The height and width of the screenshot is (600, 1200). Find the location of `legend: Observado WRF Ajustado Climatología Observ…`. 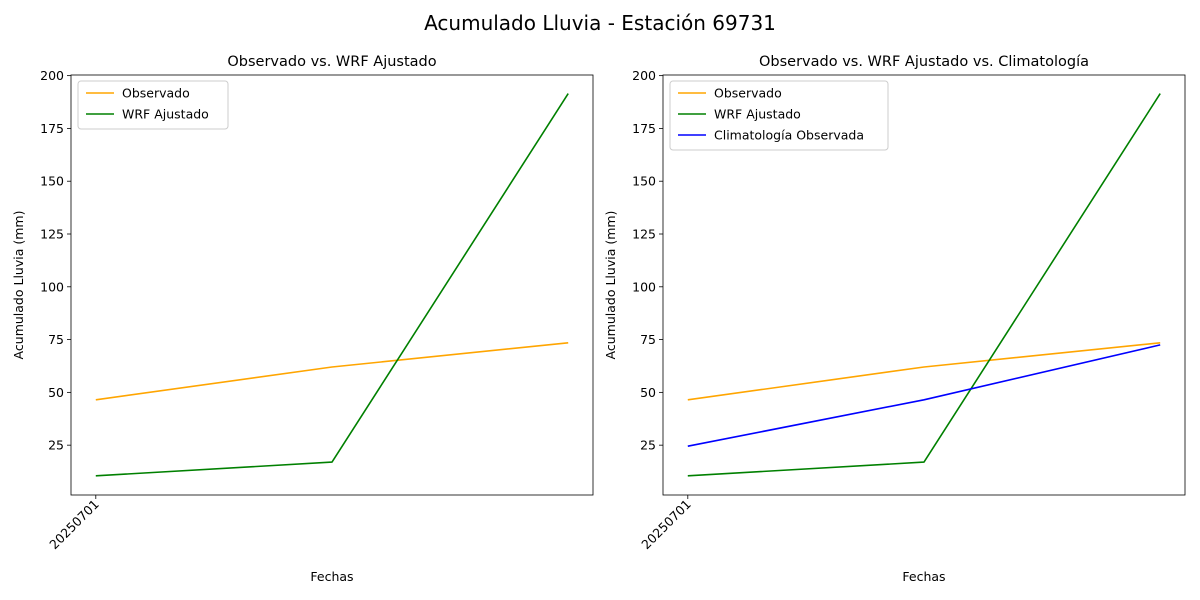

legend: Observado WRF Ajustado Climatología Observ… is located at coordinates (779, 115).